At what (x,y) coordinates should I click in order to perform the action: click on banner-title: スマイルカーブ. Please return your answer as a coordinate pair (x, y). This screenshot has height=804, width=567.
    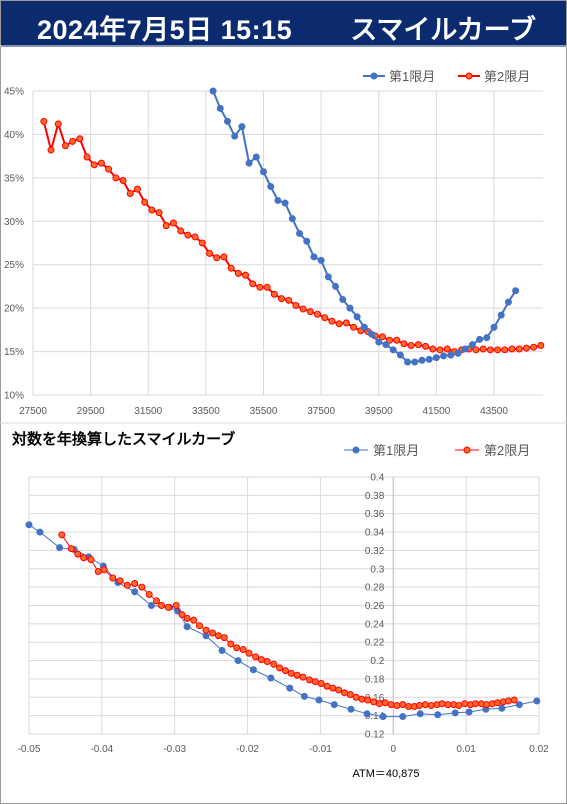
    Looking at the image, I should click on (443, 30).